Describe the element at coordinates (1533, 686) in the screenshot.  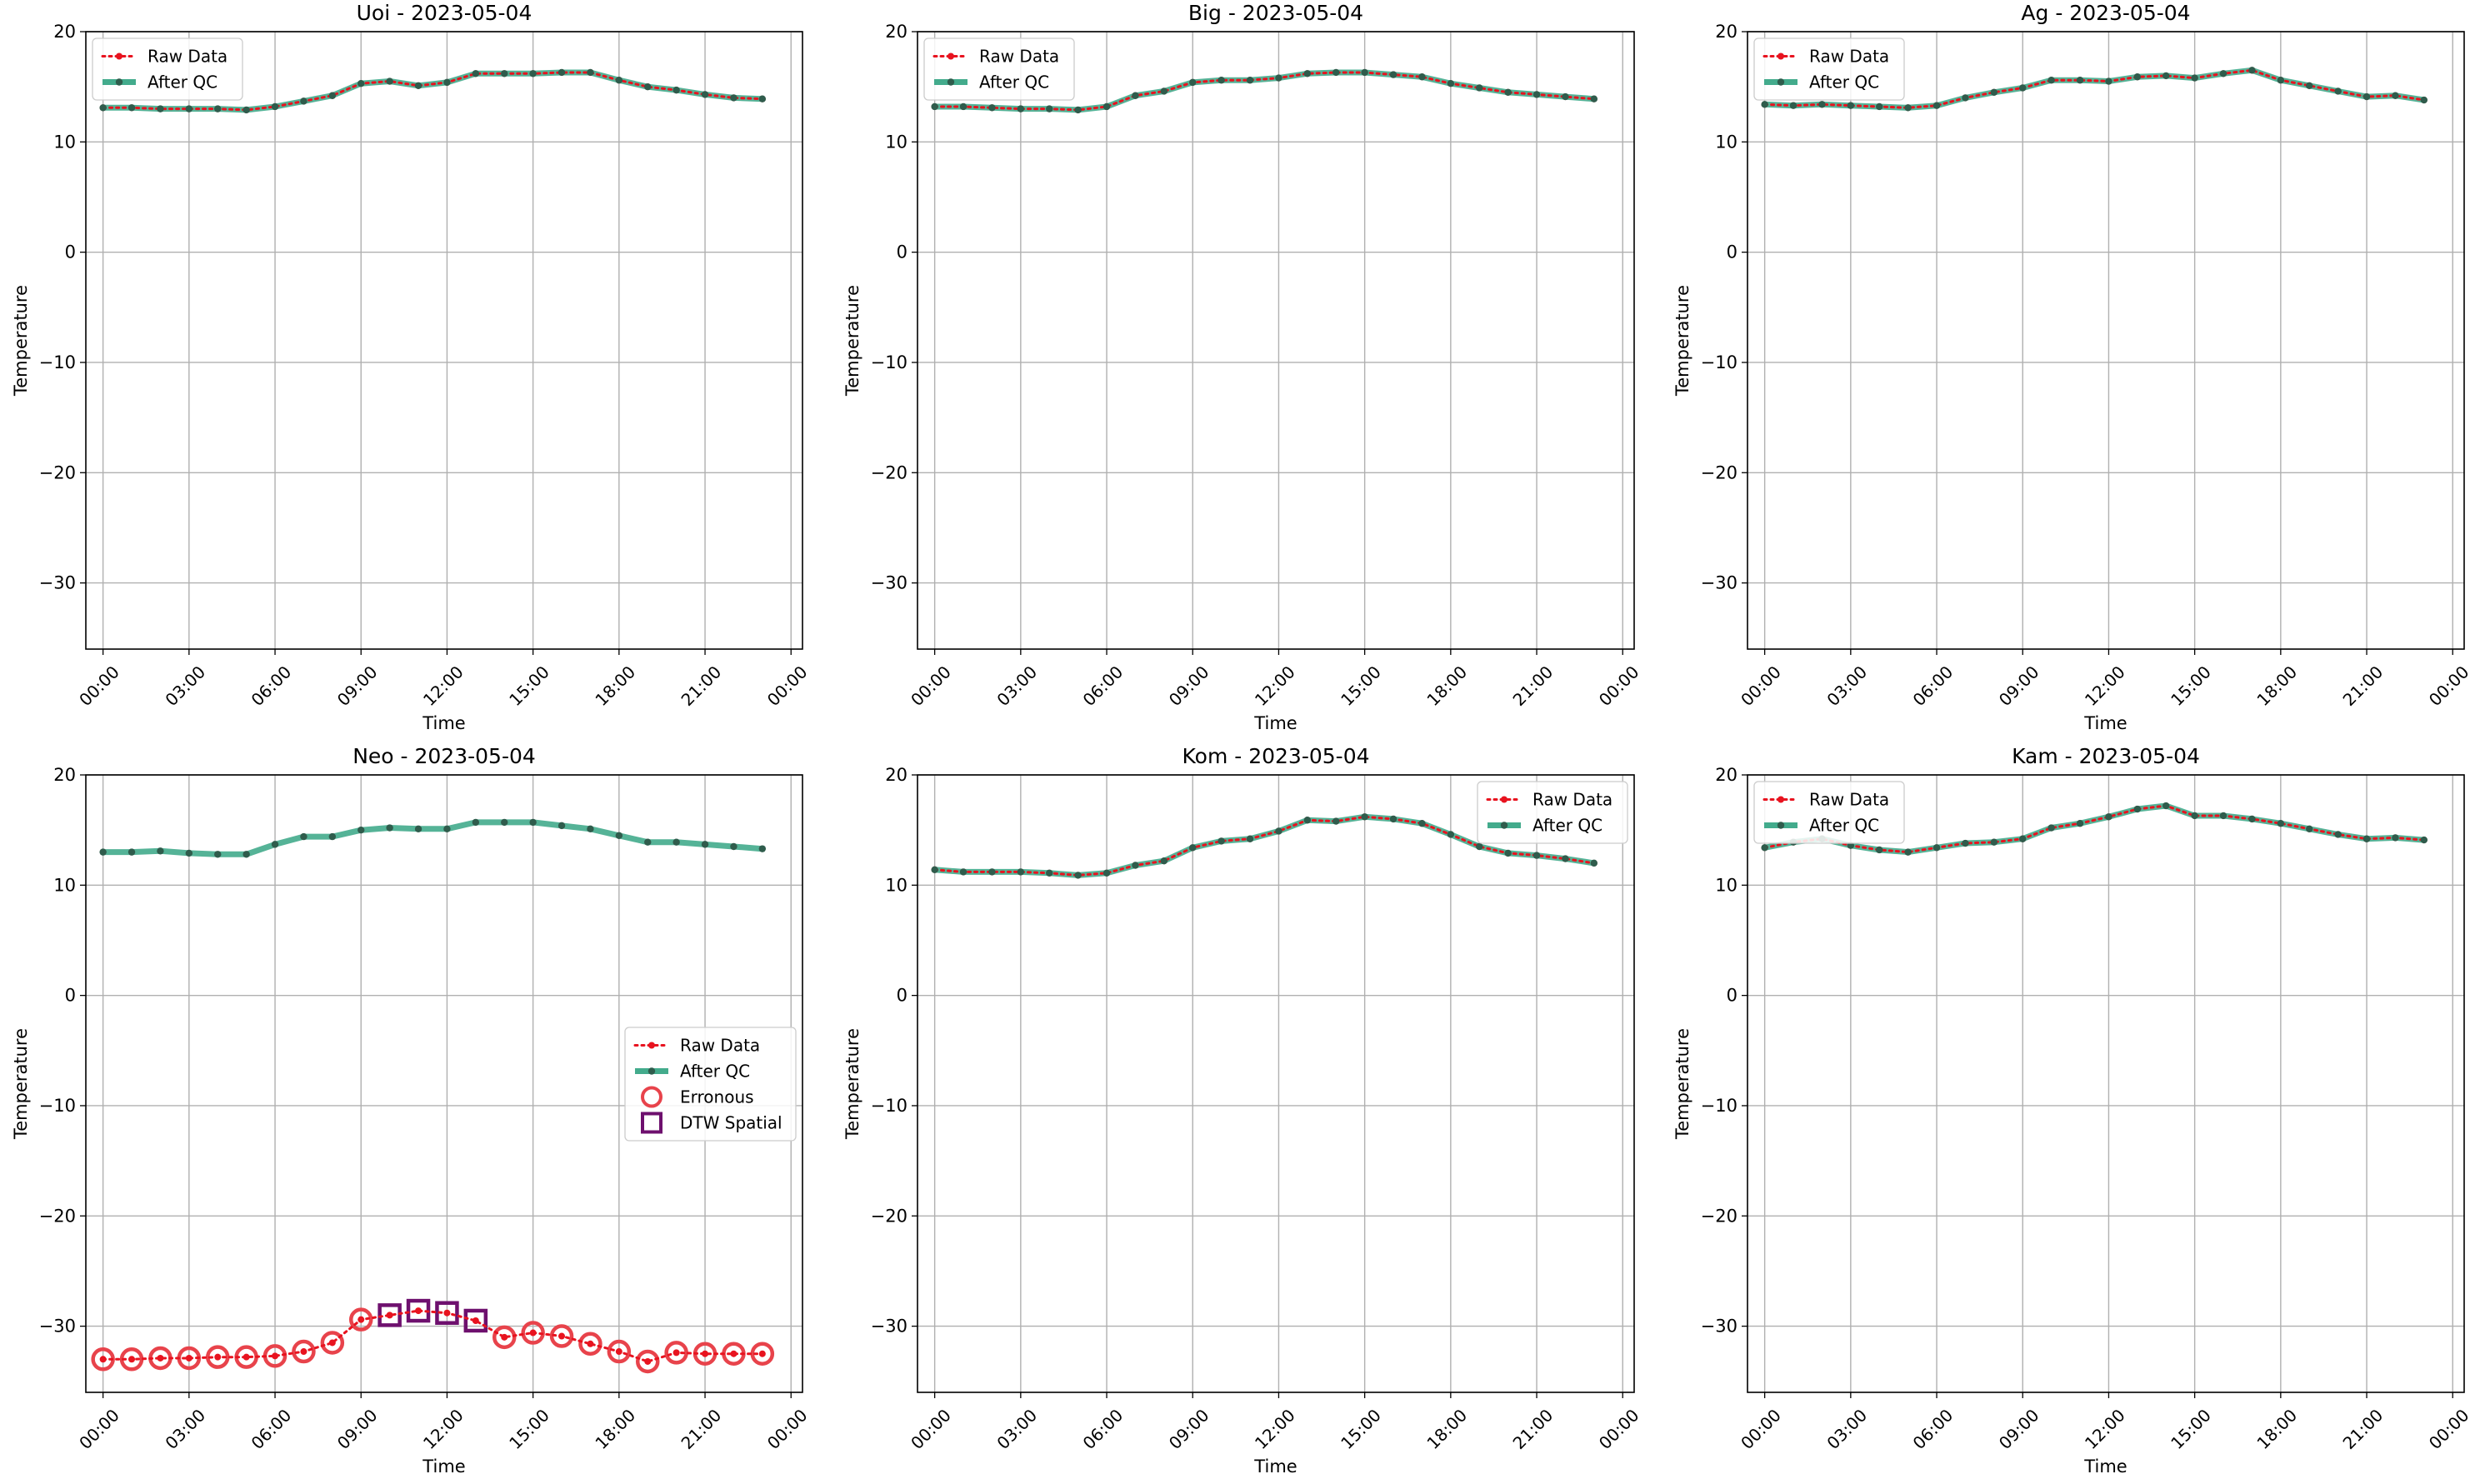
I see `x-tick-label: 21:00` at that location.